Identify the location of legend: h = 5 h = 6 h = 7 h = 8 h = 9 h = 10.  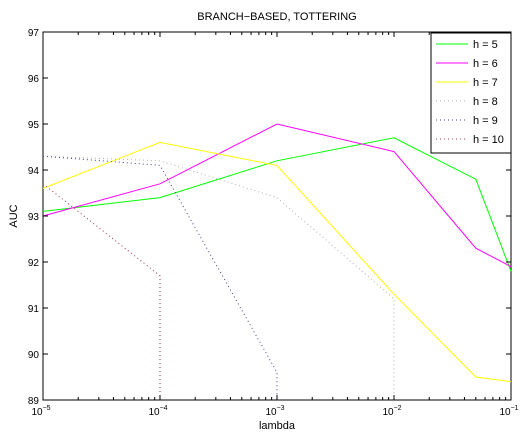
(471, 93).